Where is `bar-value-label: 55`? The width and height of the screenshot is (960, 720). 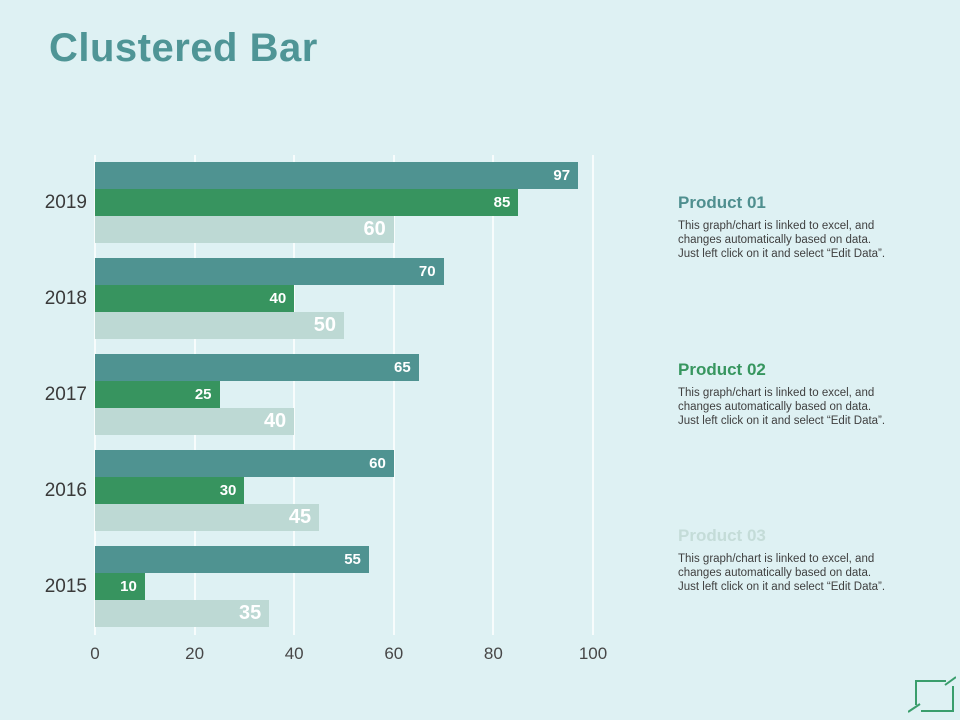
bar-value-label: 55 is located at coordinates (352, 559).